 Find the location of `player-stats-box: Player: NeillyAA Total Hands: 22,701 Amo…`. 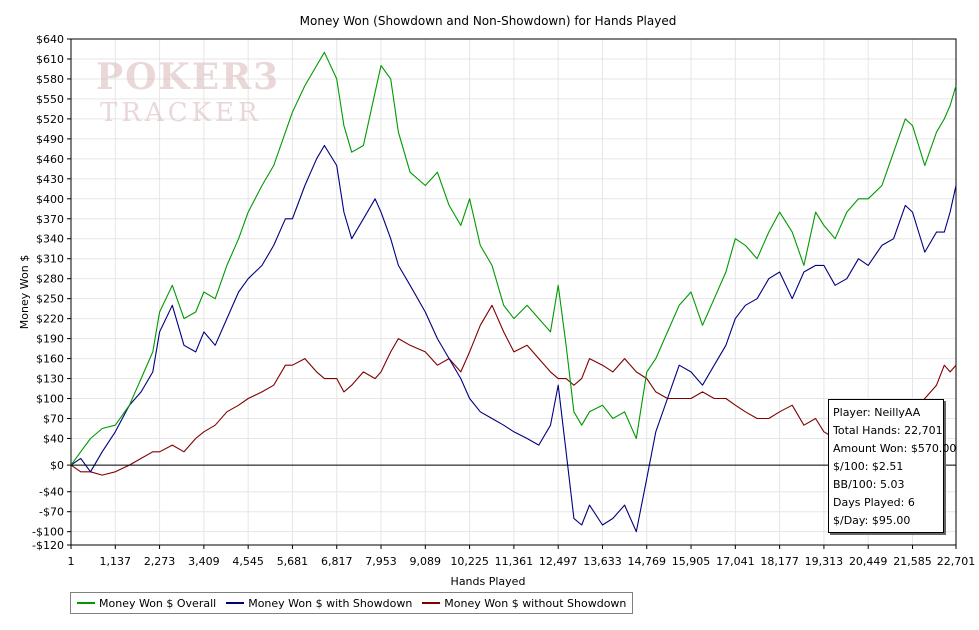

player-stats-box: Player: NeillyAA Total Hands: 22,701 Amo… is located at coordinates (892, 466).